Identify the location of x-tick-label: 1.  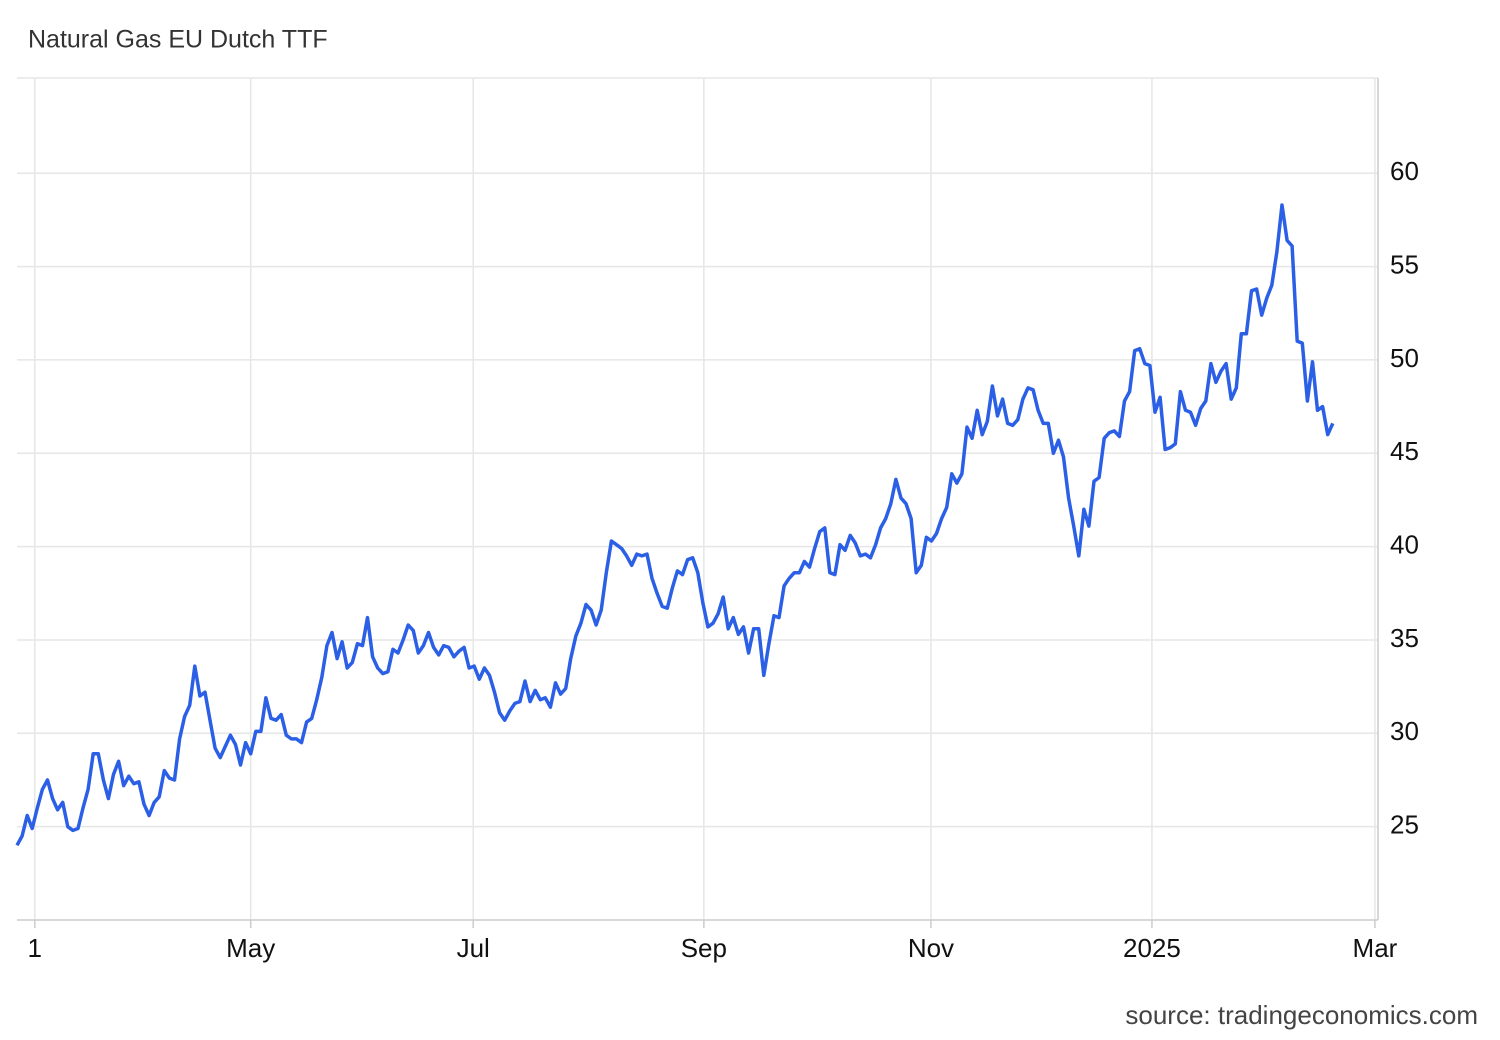
(35, 948).